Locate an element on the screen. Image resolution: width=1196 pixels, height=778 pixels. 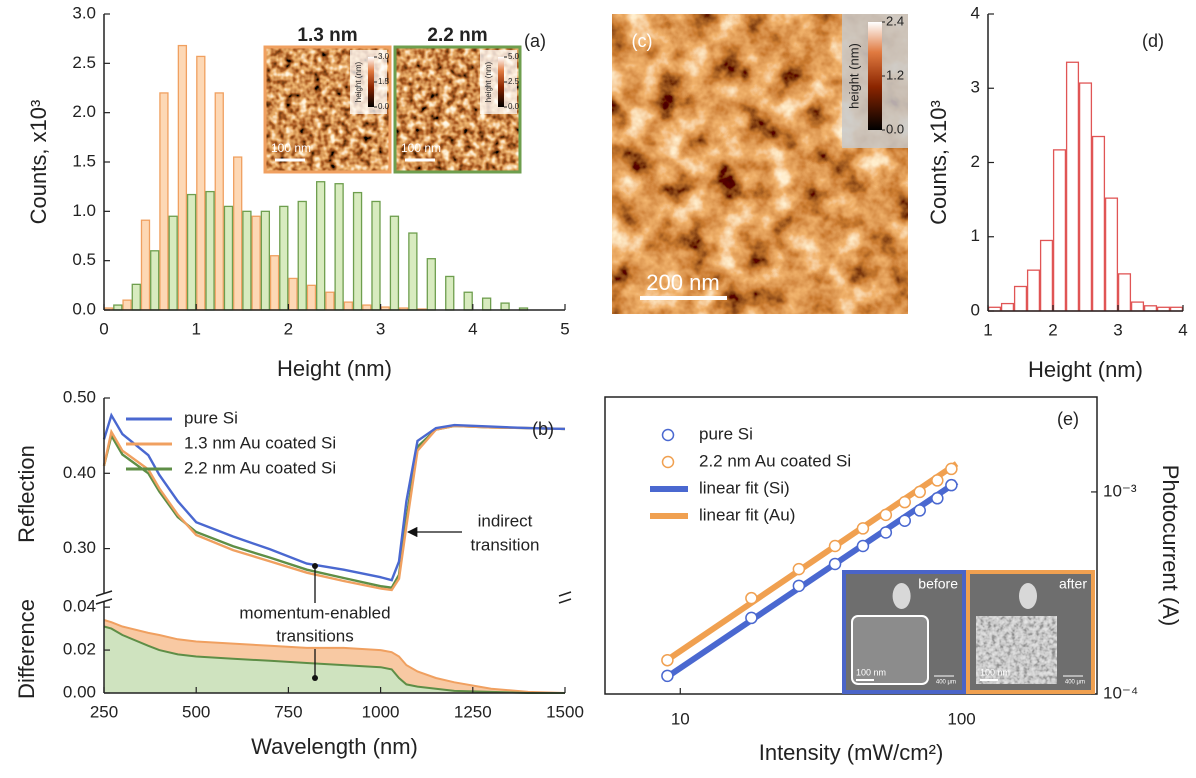
panel-label: (c) is located at coordinates (642, 41).